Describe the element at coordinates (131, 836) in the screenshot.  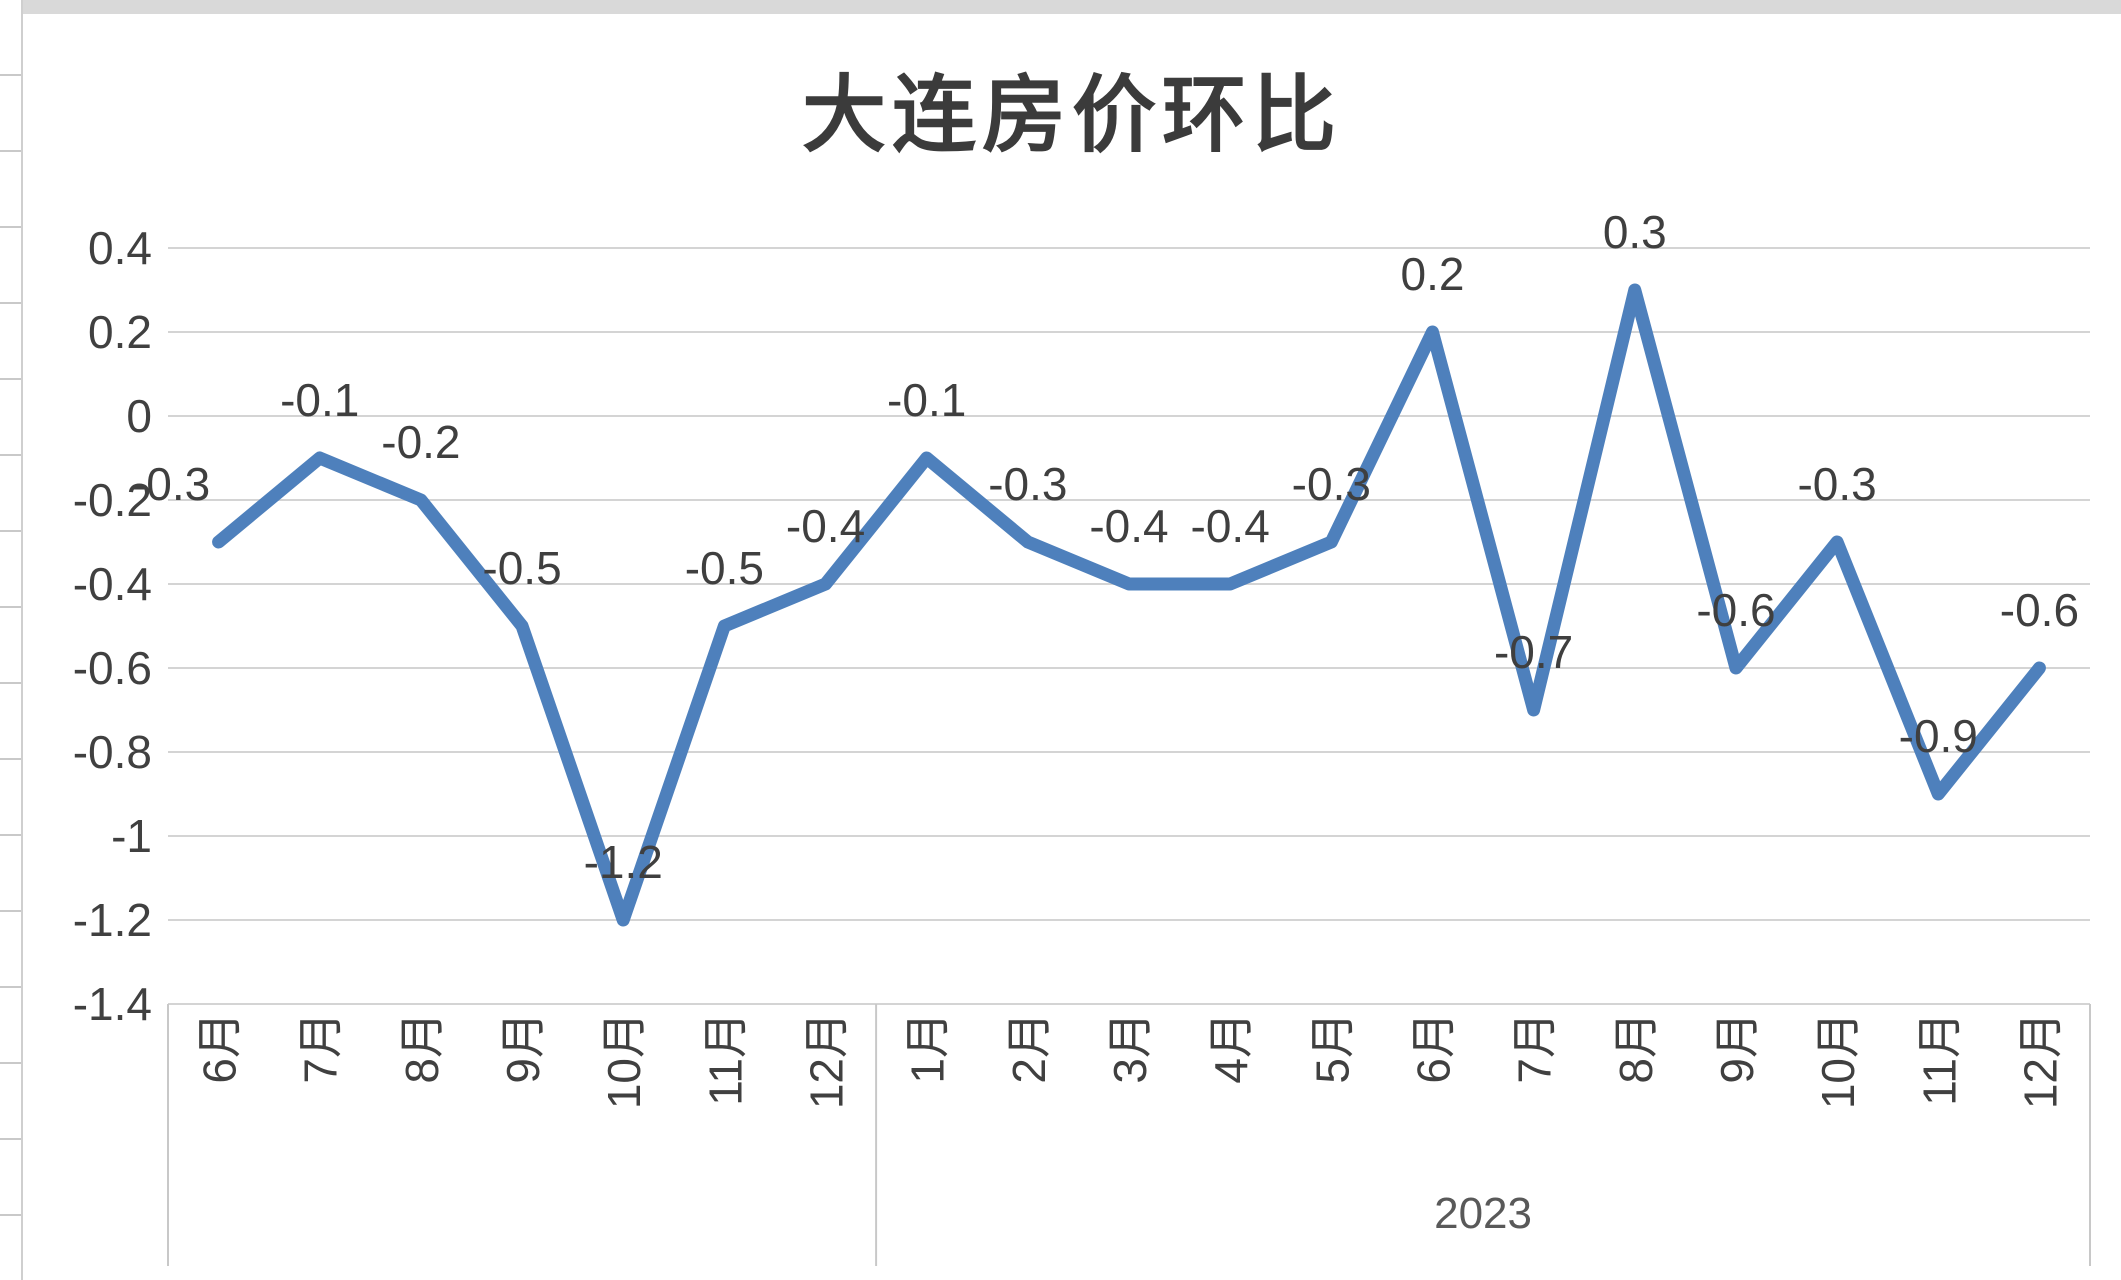
I see `y-axis-tick-label: -1` at that location.